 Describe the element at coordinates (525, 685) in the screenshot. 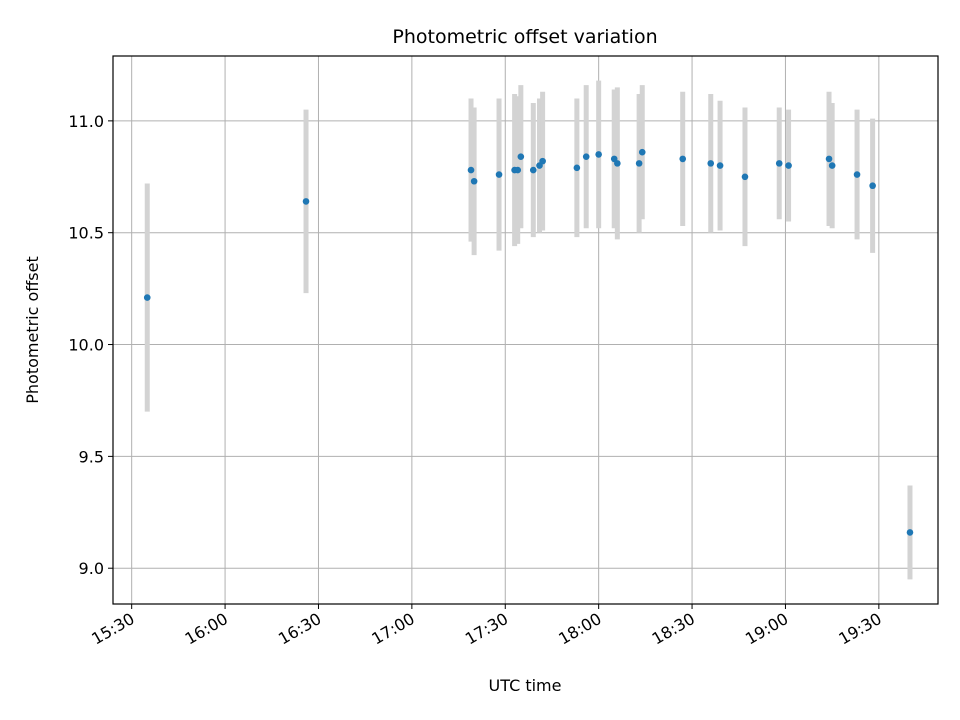

I see `x-axis-label: UTC time` at that location.